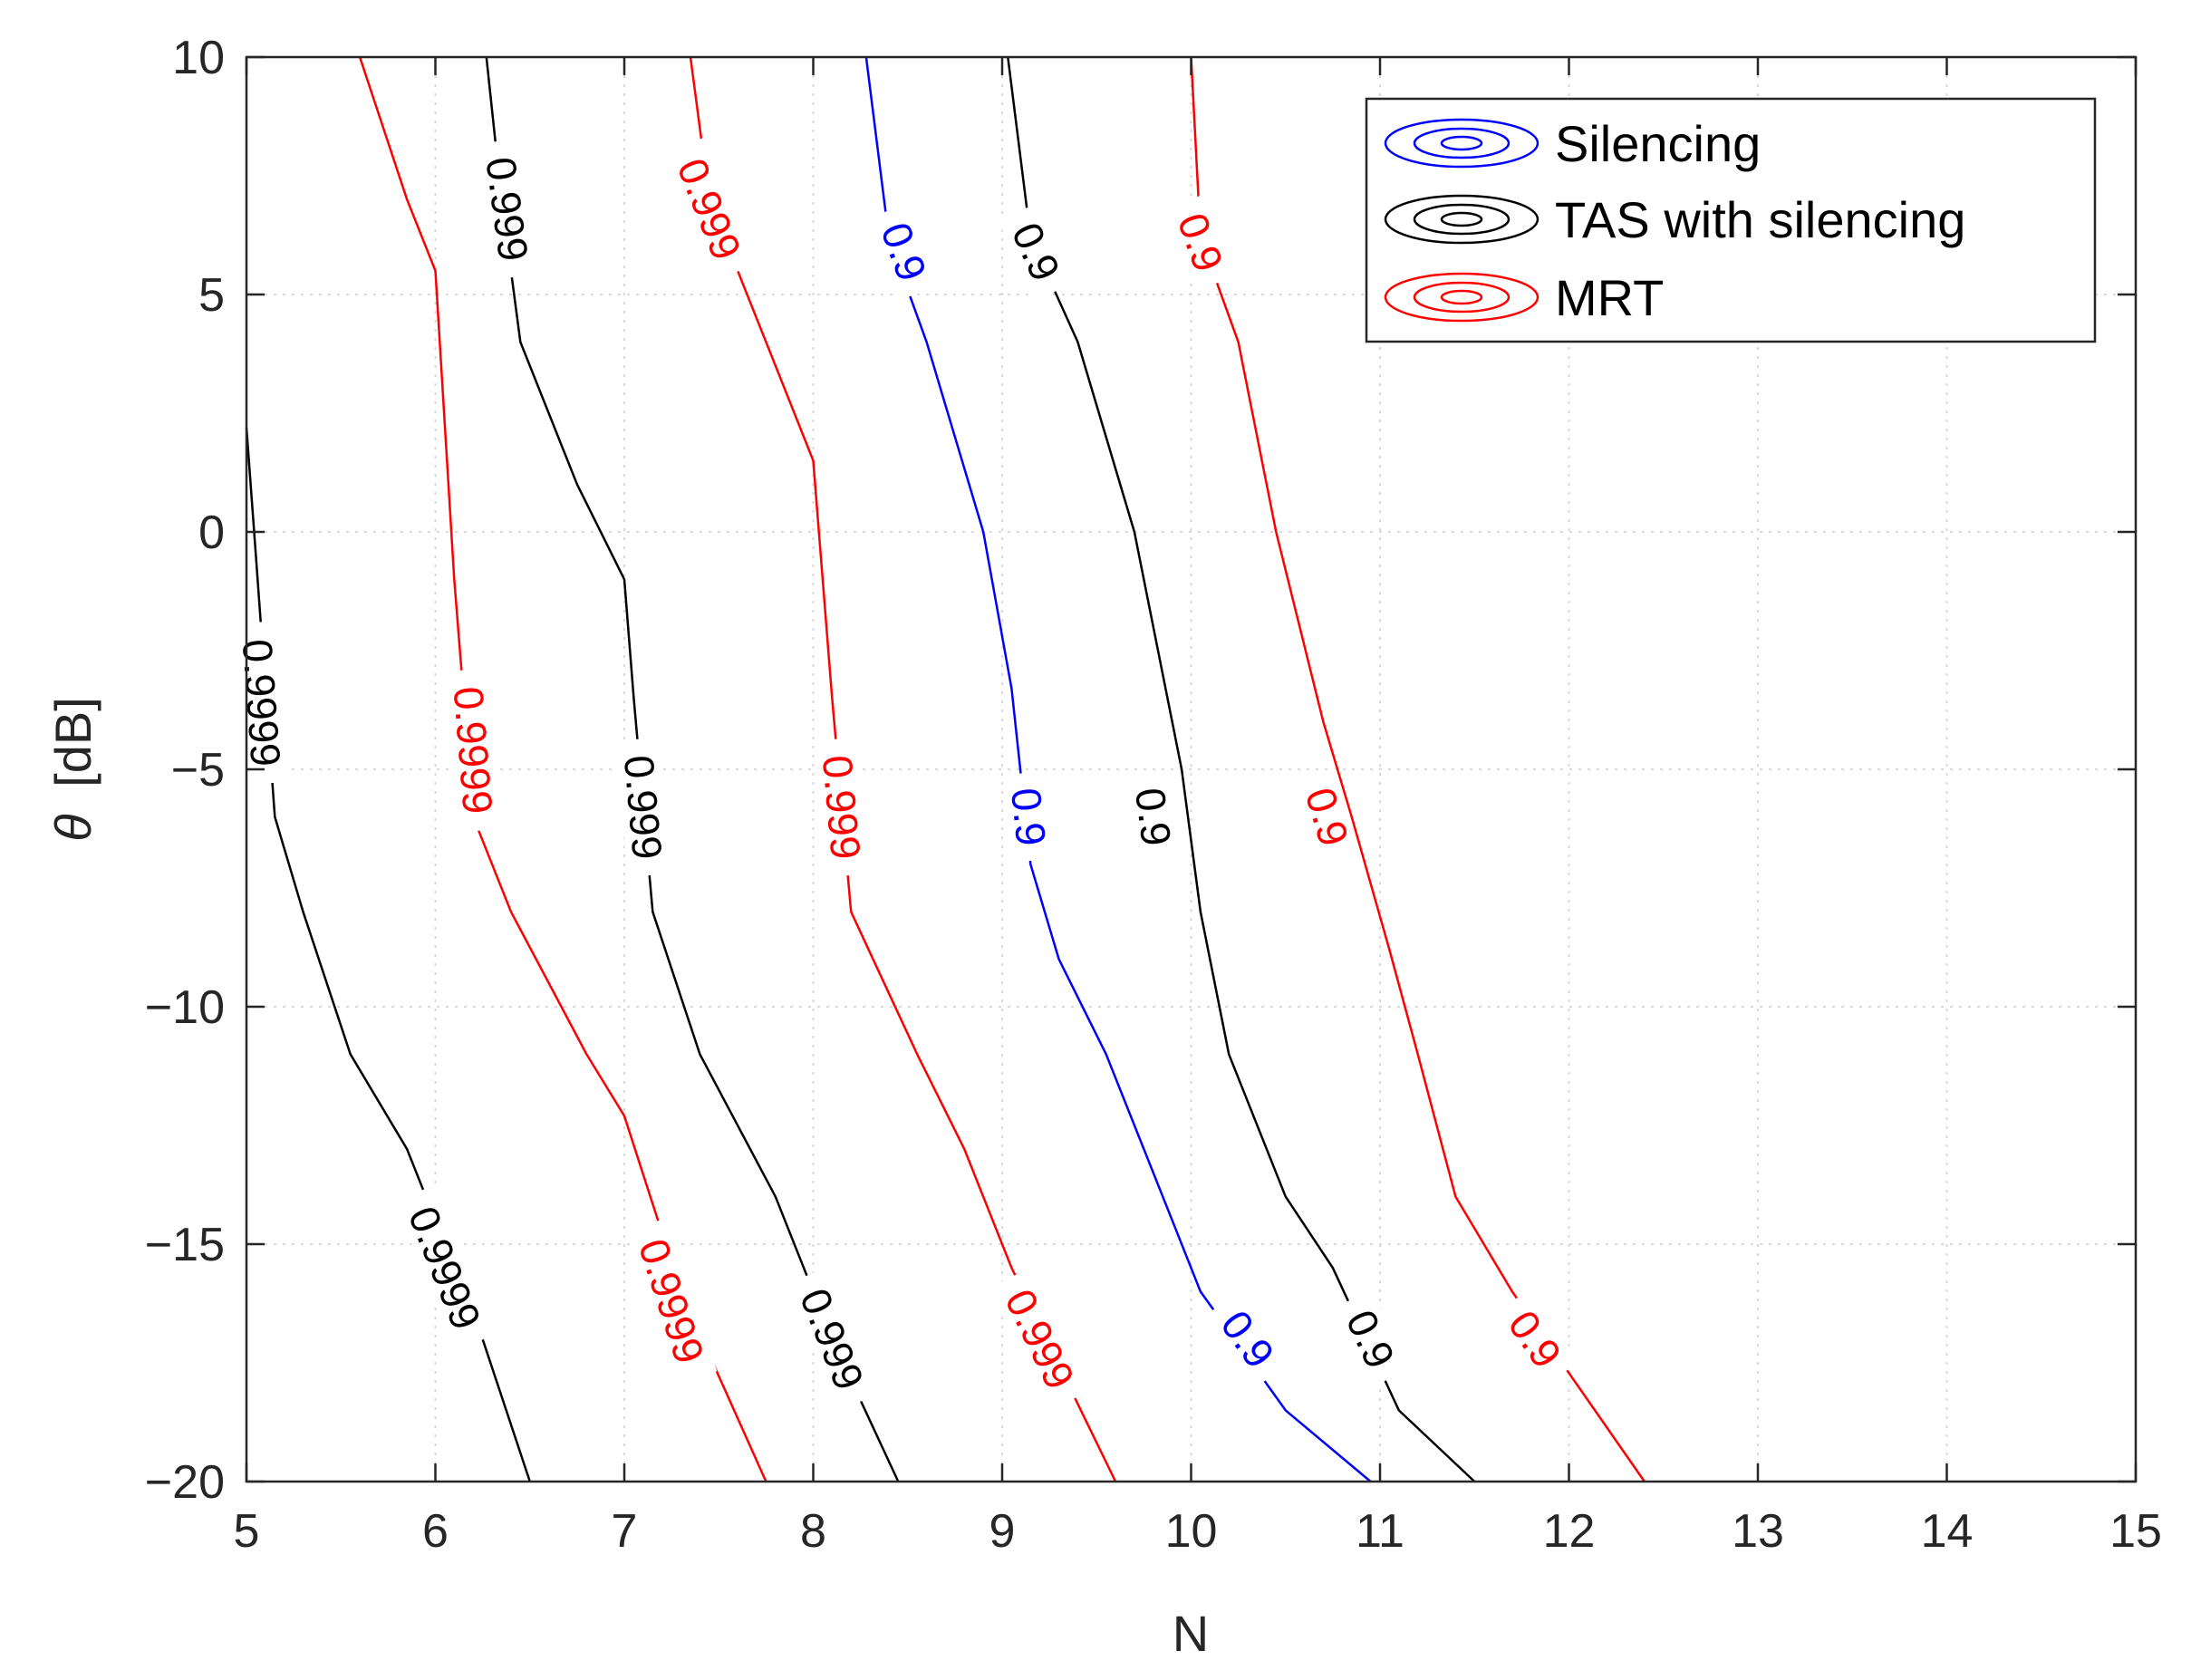  Describe the element at coordinates (1658, 143) in the screenshot. I see `legend-label-silencing: Silencing` at that location.